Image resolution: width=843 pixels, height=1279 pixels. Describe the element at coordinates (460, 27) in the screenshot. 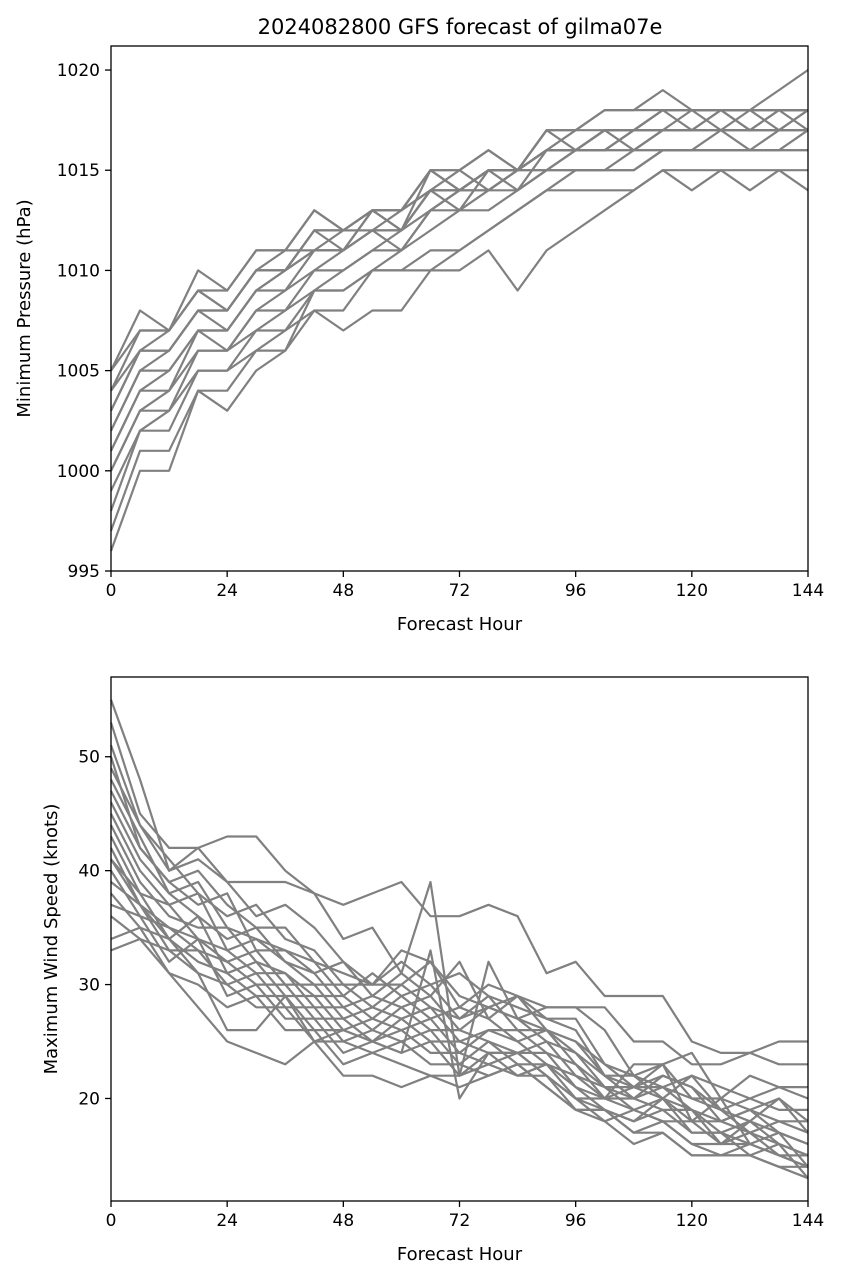

I see `chart-title: 2024082800 GFS forecast of gilma07e` at that location.